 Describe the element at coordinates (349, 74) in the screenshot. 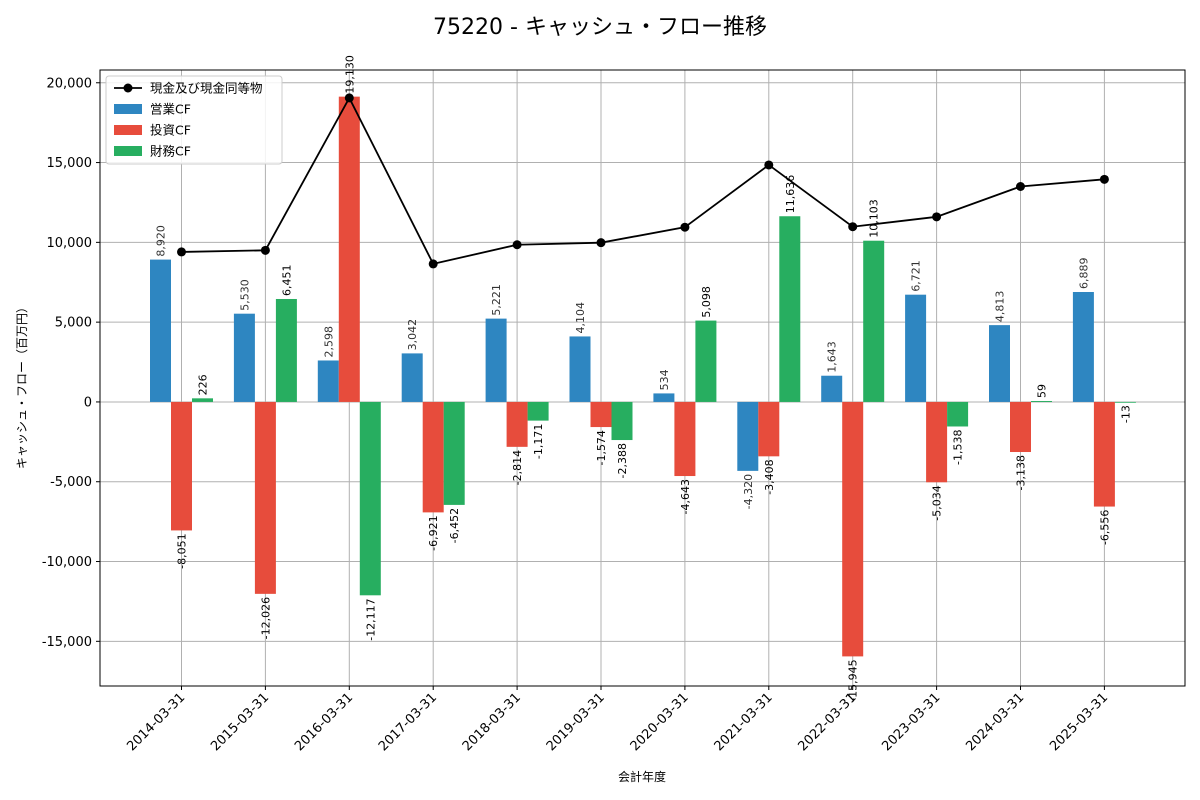

I see `data-label-1-2: 19,130` at that location.